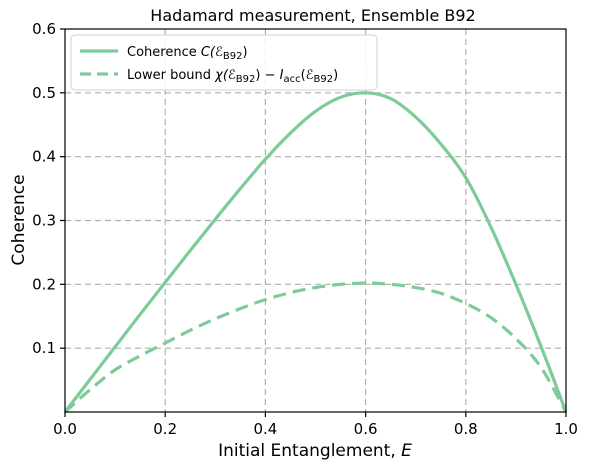 The height and width of the screenshot is (471, 589). I want to click on x-tick-label: 0.2, so click(165, 429).